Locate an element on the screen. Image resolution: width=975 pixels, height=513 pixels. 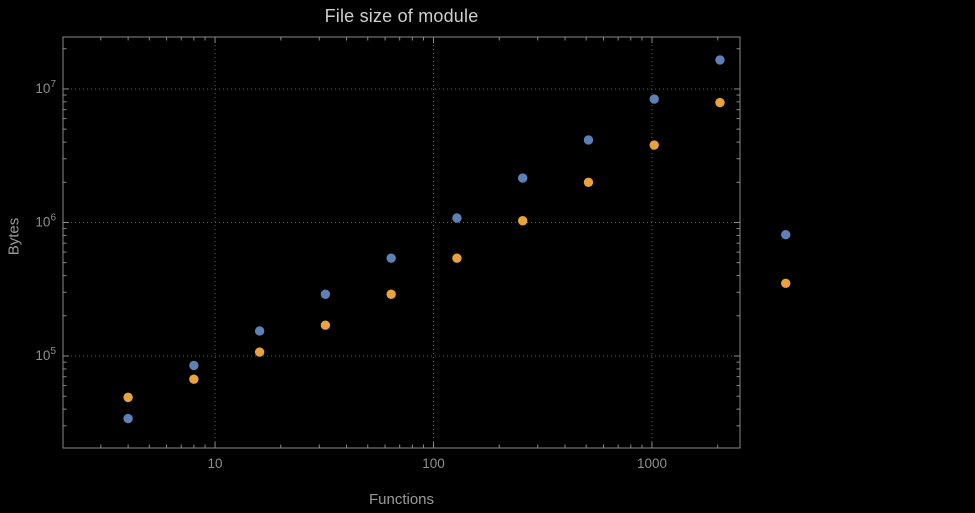
x-tick-label: 100 is located at coordinates (433, 463).